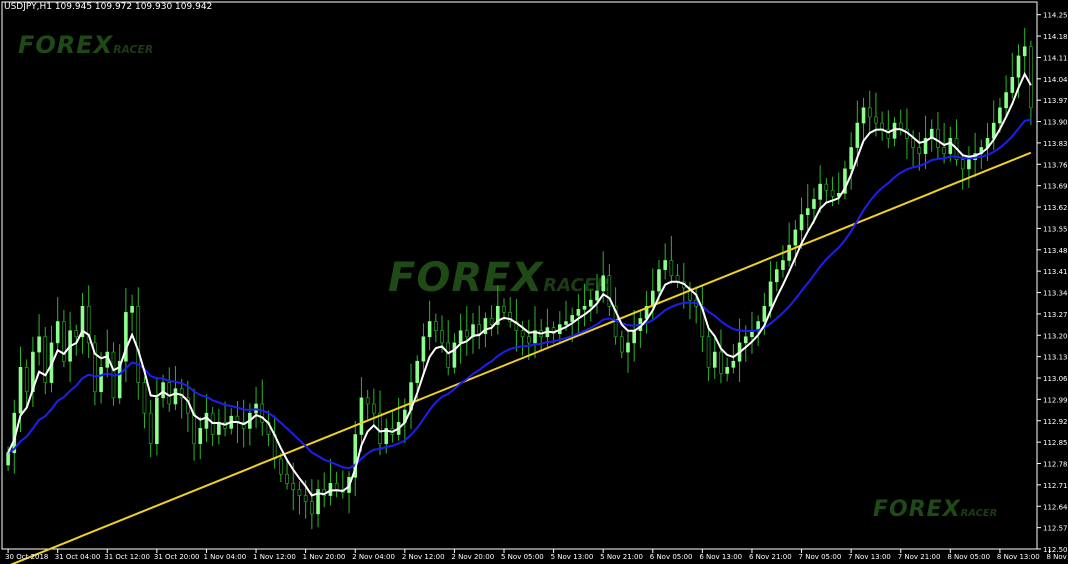 The height and width of the screenshot is (564, 1068). I want to click on y-tick-label: 113.905, so click(1055, 123).